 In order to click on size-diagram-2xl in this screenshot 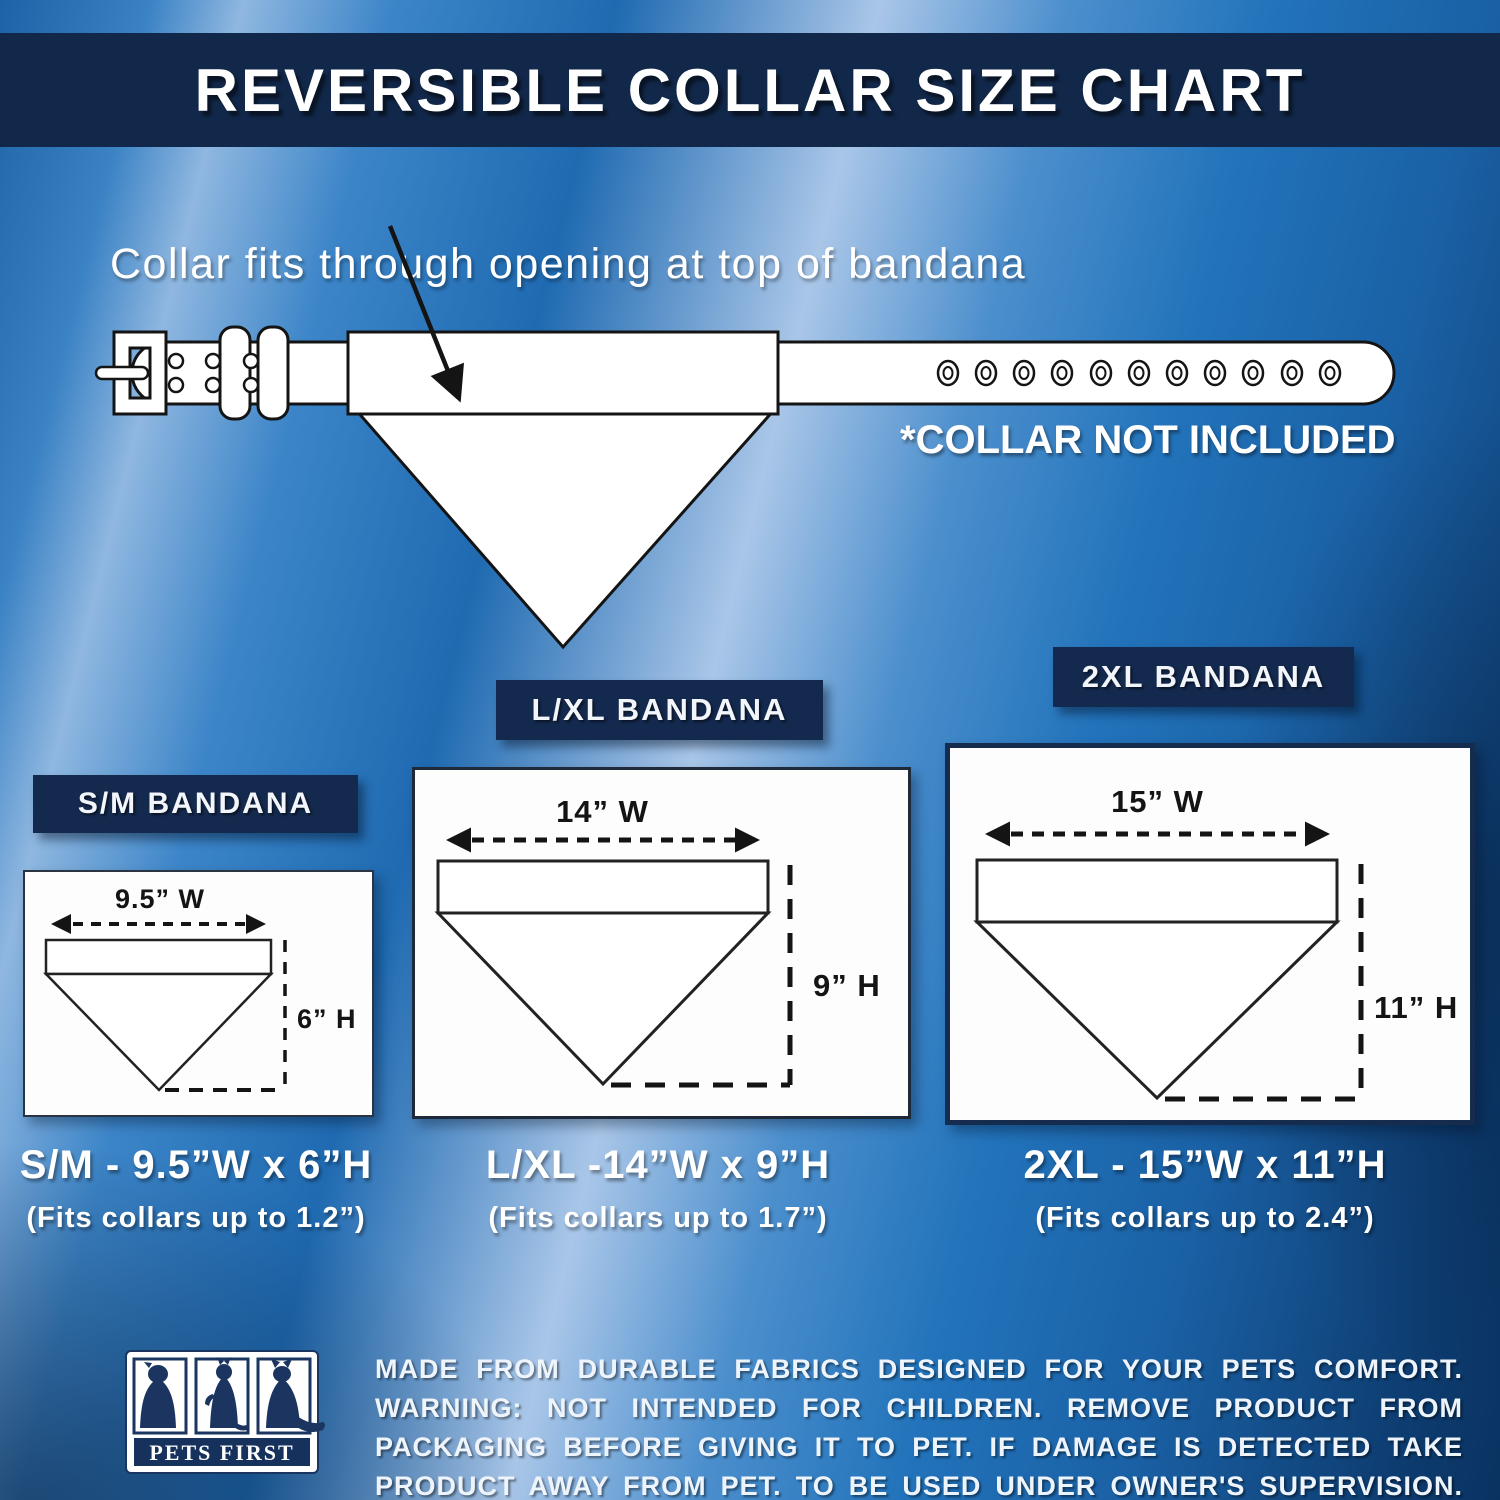, I will do `click(1168, 961)`.